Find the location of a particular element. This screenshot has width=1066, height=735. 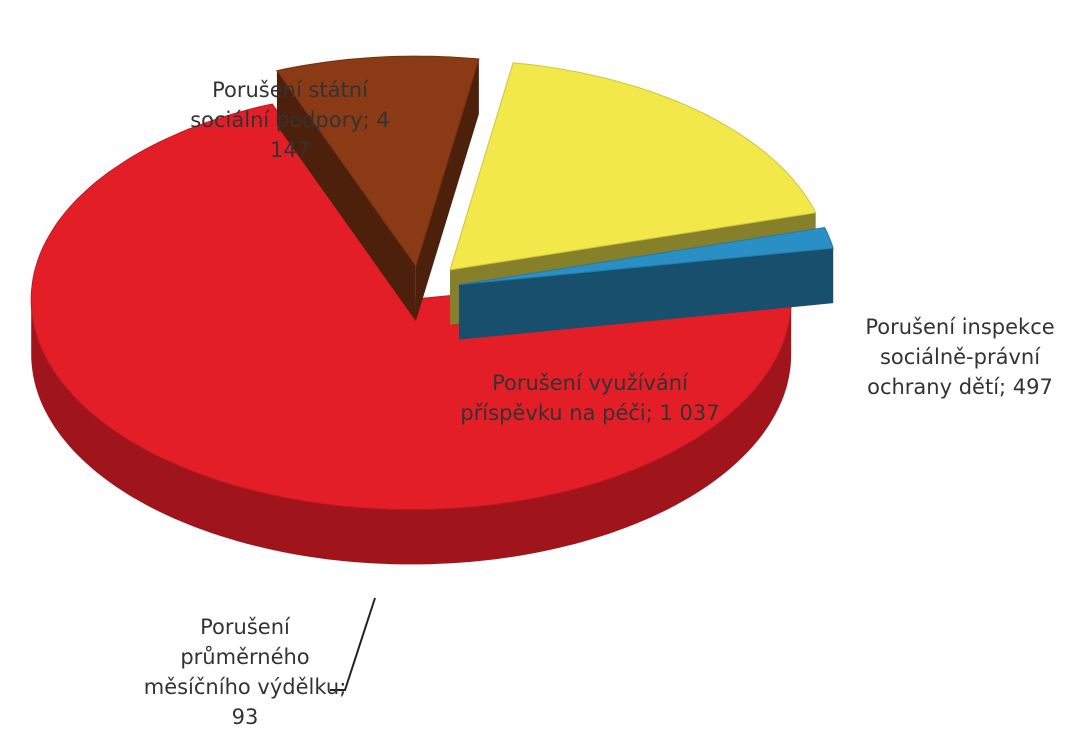

leader-line is located at coordinates (353, 644).